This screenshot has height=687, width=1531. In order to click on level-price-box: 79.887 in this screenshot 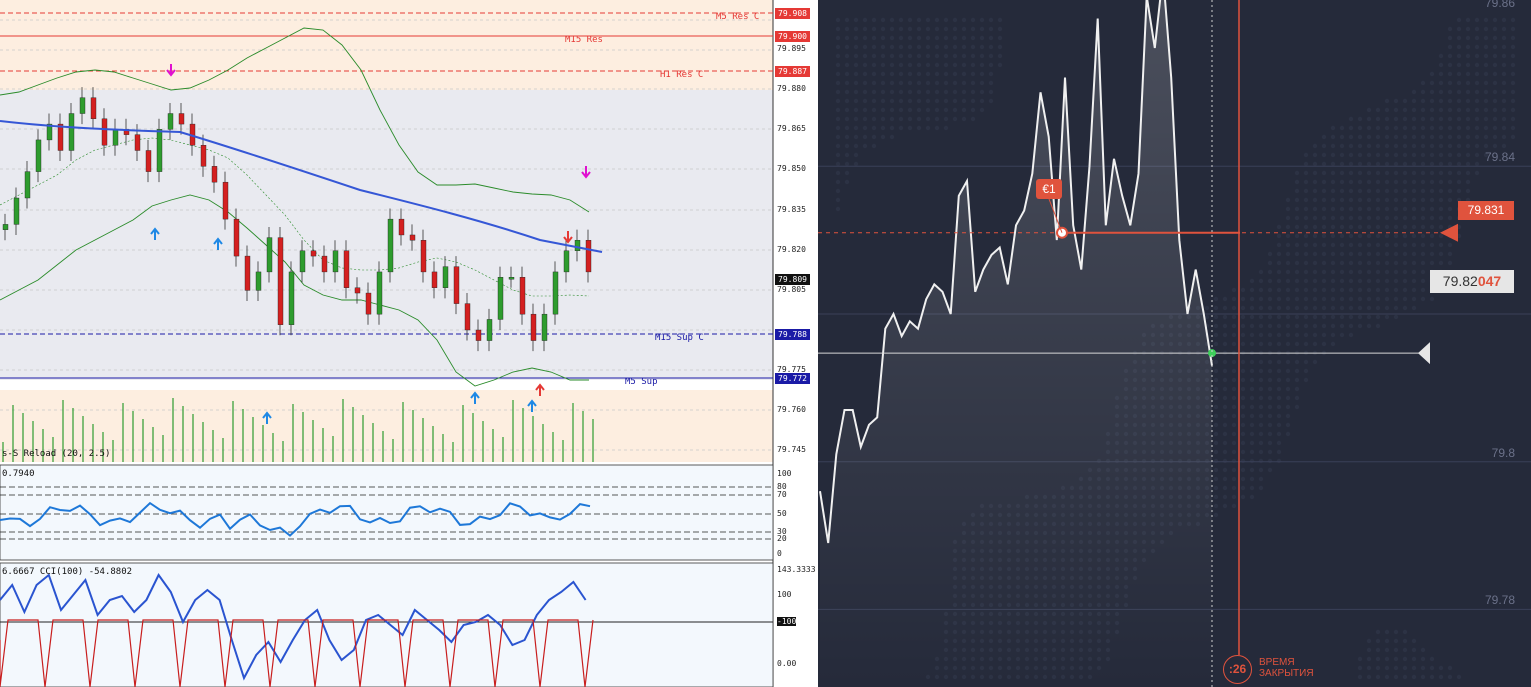, I will do `click(792, 71)`.